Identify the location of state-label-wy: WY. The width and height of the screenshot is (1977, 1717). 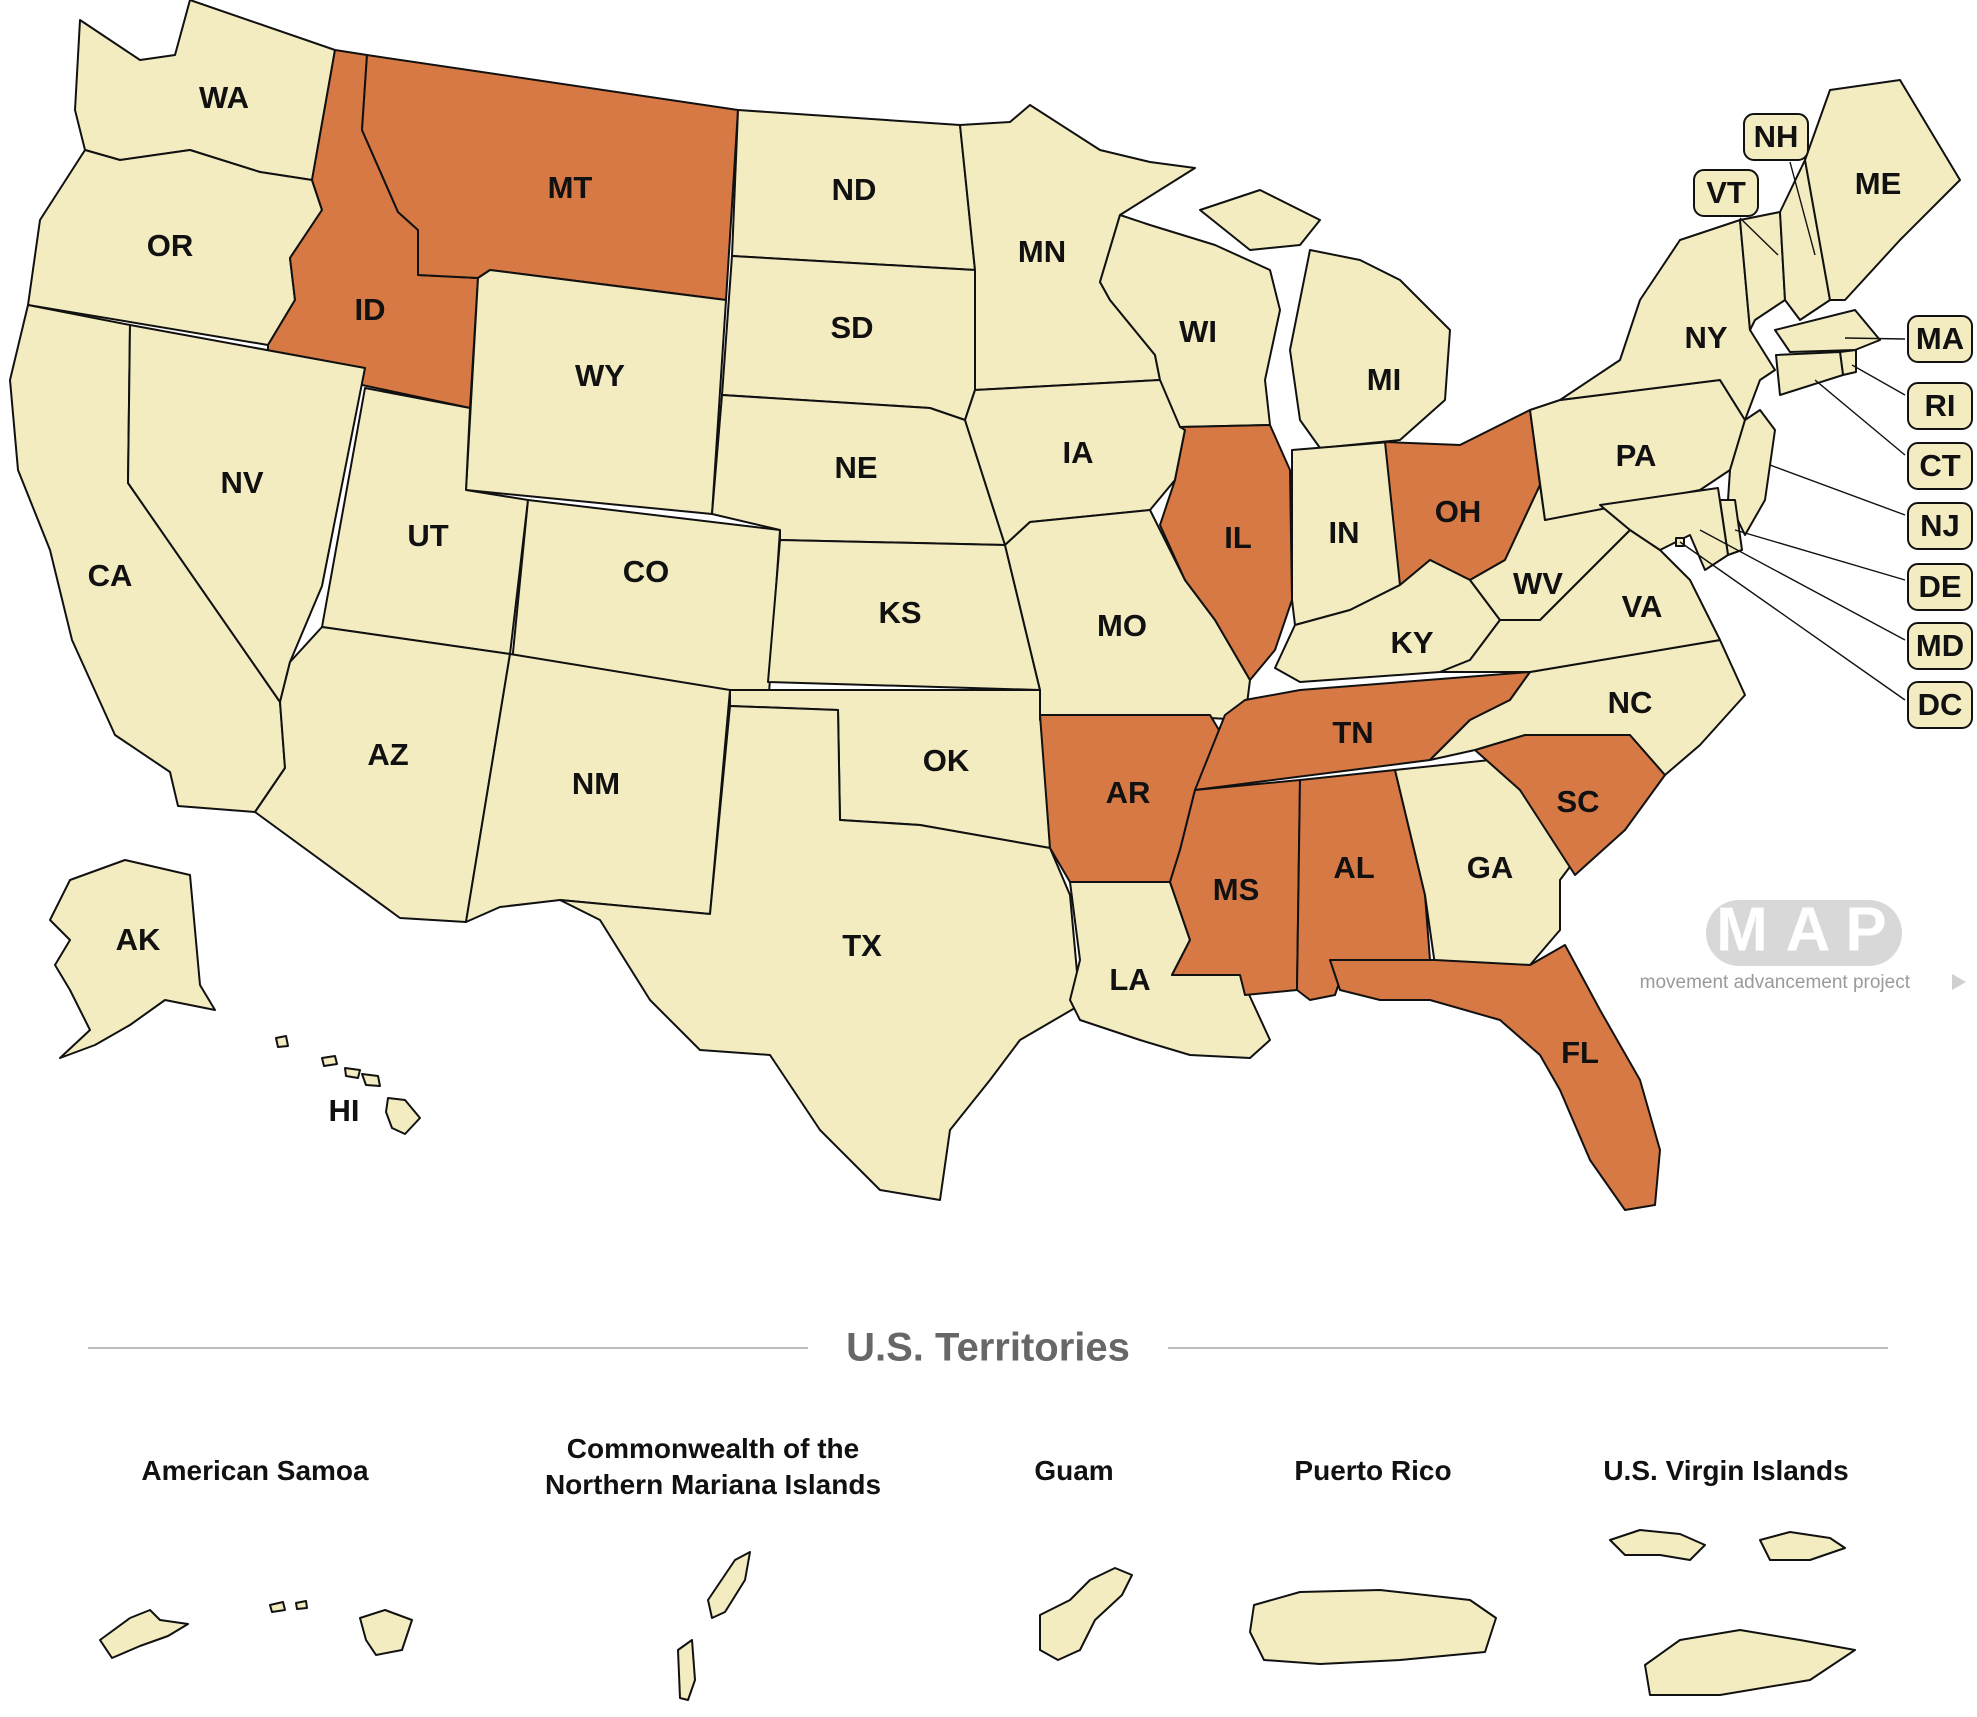
(600, 375).